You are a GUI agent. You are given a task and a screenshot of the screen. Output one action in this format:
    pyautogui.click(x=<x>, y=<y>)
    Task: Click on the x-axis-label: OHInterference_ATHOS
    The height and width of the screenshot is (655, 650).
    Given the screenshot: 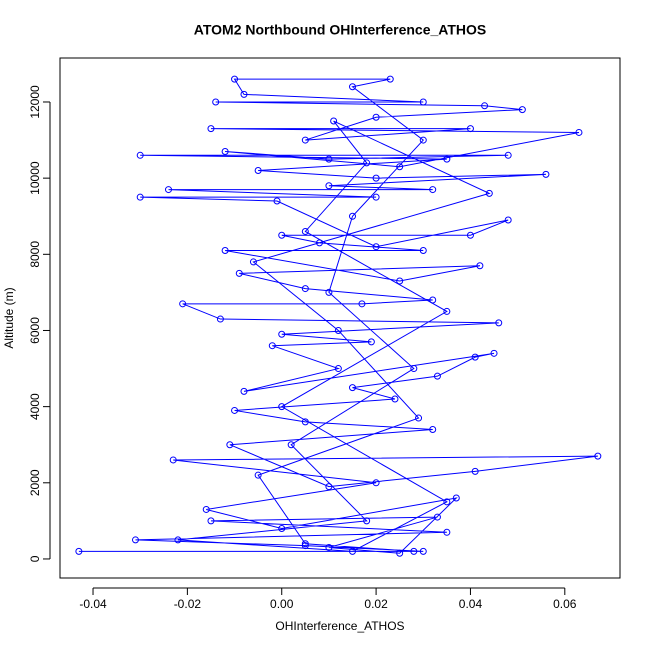 What is the action you would take?
    pyautogui.click(x=339, y=626)
    